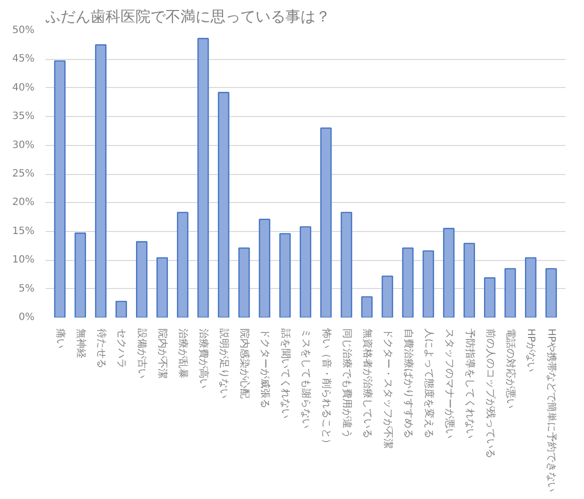  Describe the element at coordinates (244, 363) in the screenshot. I see `x-tick-label: 院内感染が心配` at that location.